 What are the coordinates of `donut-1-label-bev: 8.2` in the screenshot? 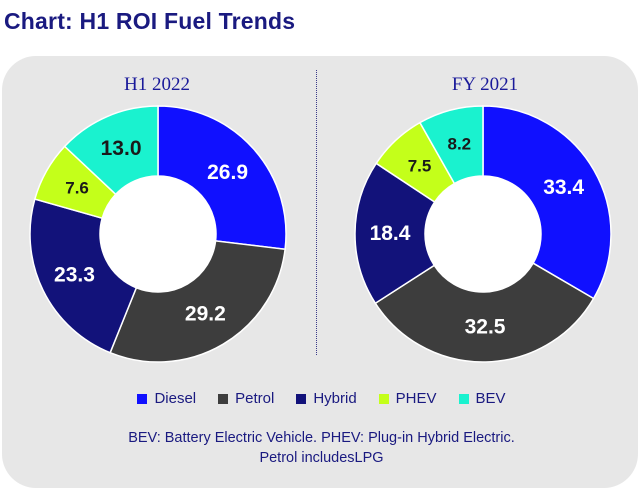 It's located at (459, 144).